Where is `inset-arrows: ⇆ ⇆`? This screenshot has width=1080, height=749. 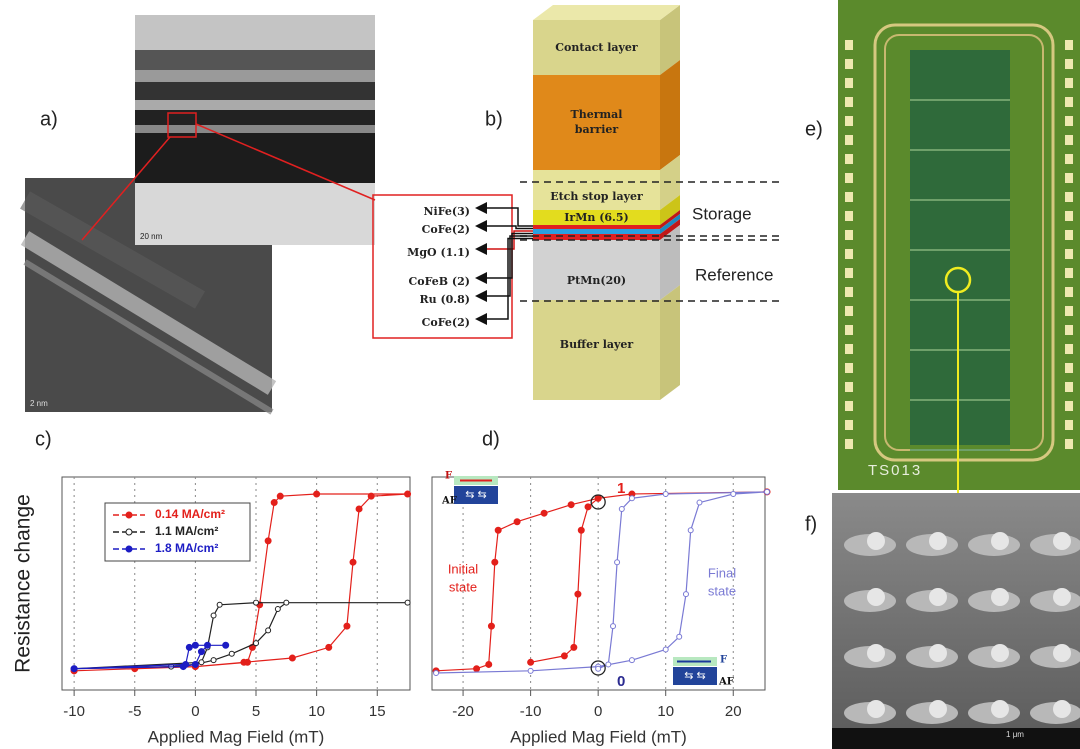 inset-arrows: ⇆ ⇆ is located at coordinates (695, 676).